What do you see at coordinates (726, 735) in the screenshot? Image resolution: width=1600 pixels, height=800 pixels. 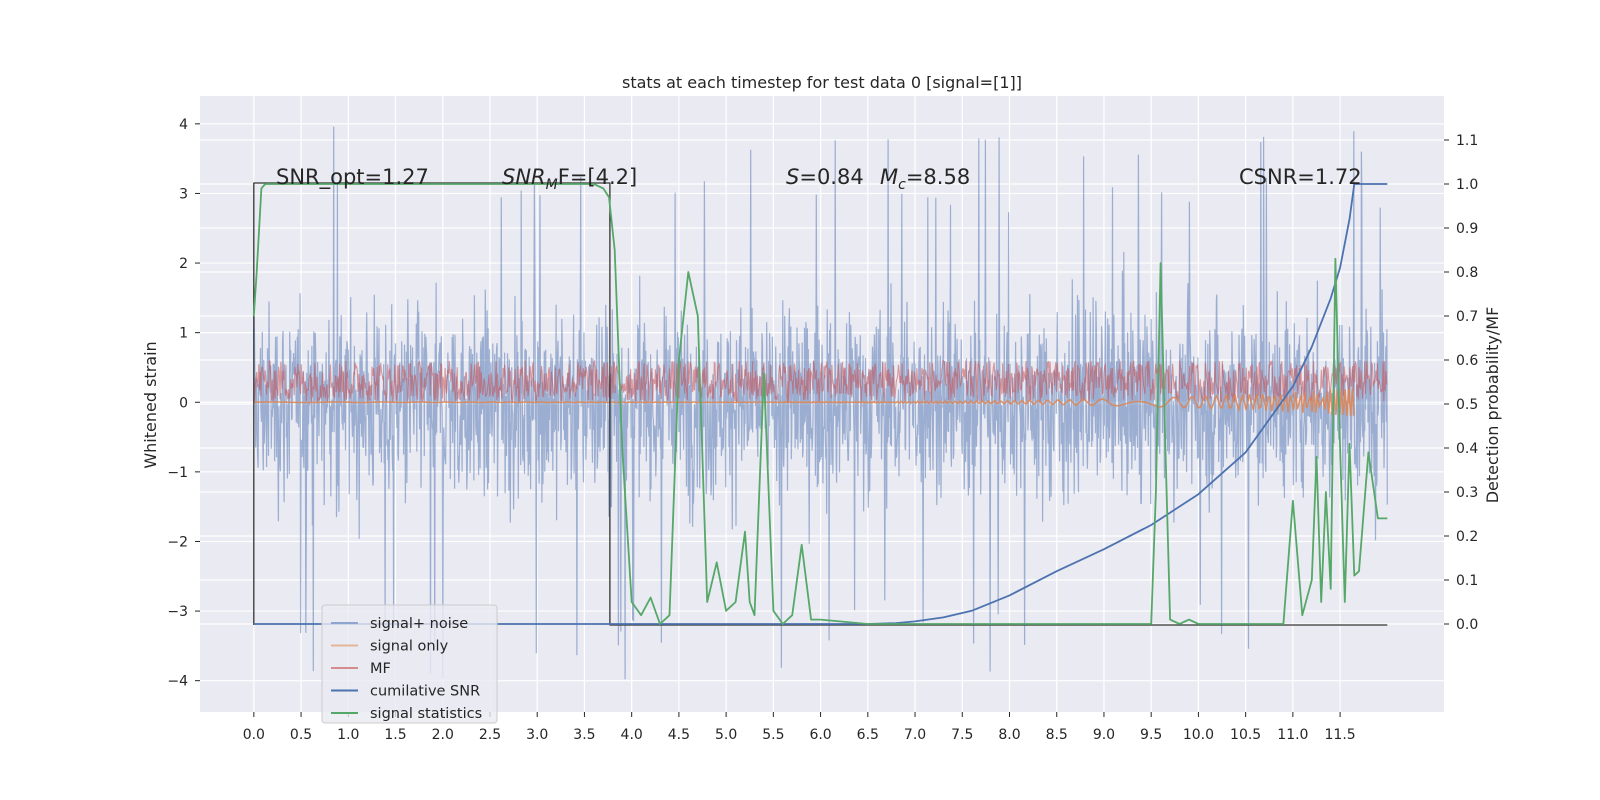 I see `x-tick-label: 5.0` at bounding box center [726, 735].